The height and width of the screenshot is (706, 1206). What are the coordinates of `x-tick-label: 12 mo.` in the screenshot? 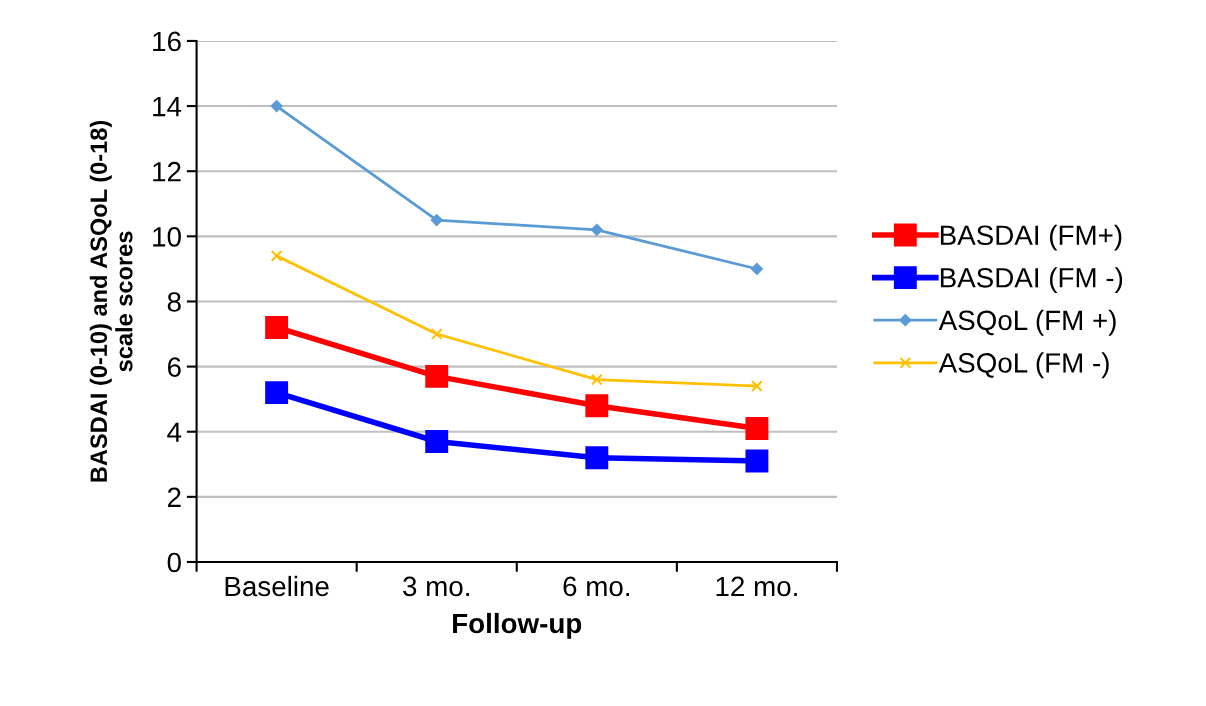 It's located at (756, 586).